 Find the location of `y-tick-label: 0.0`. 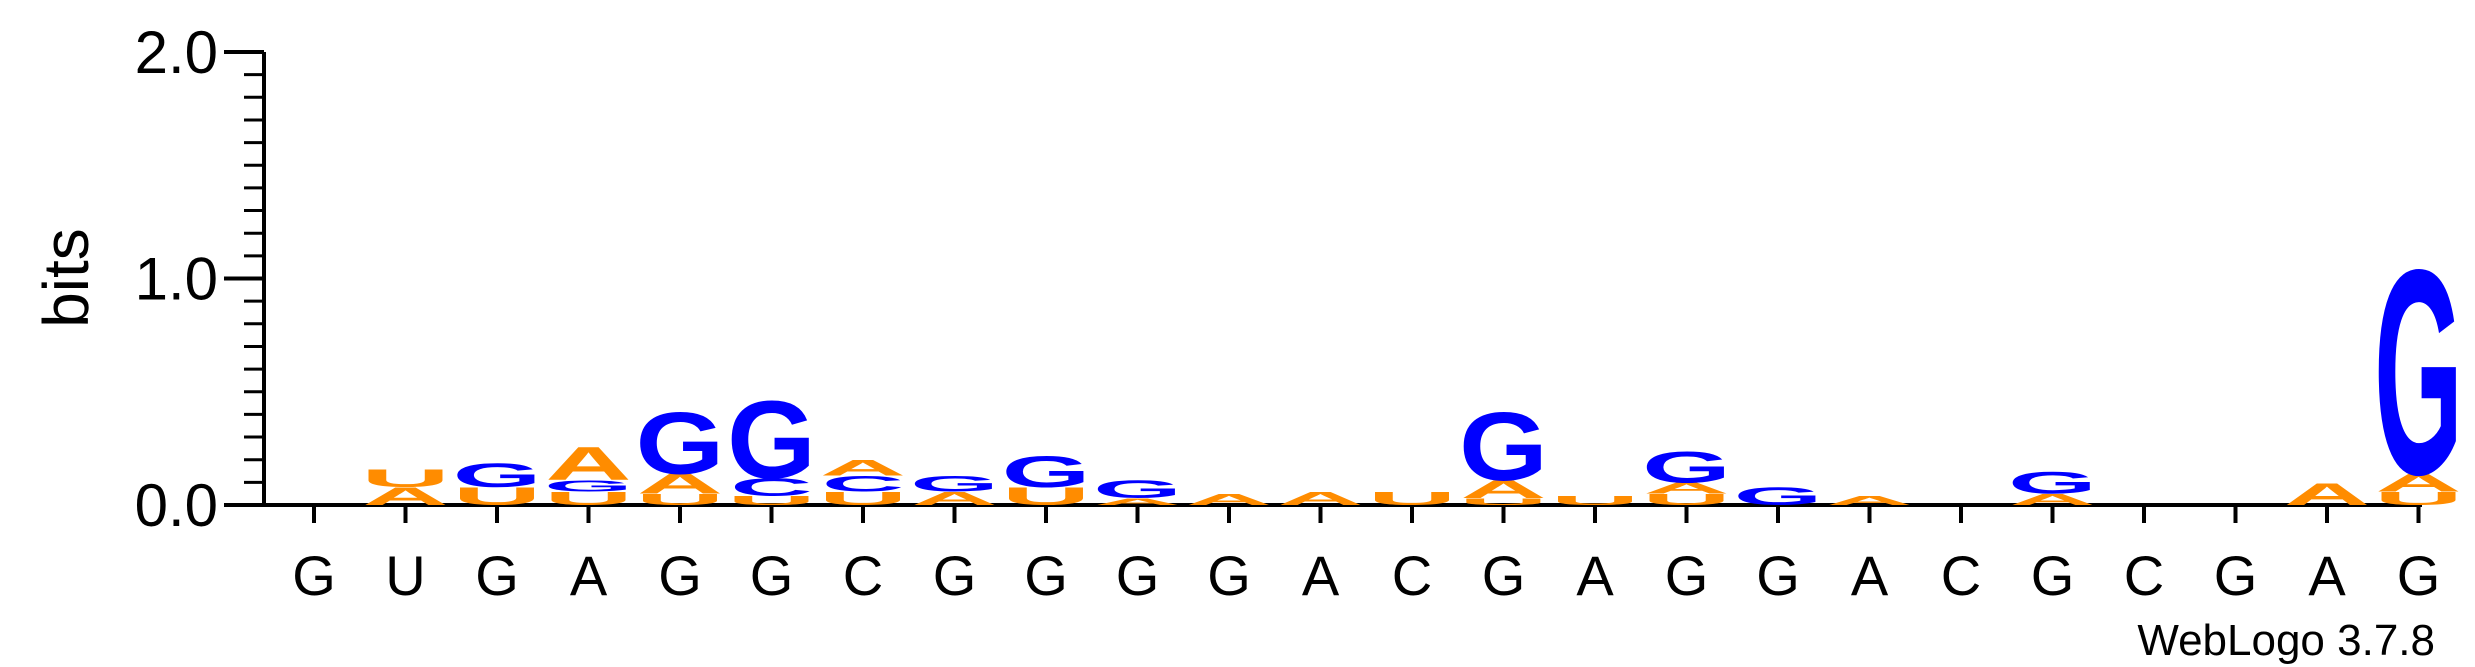

y-tick-label: 0.0 is located at coordinates (176, 505).